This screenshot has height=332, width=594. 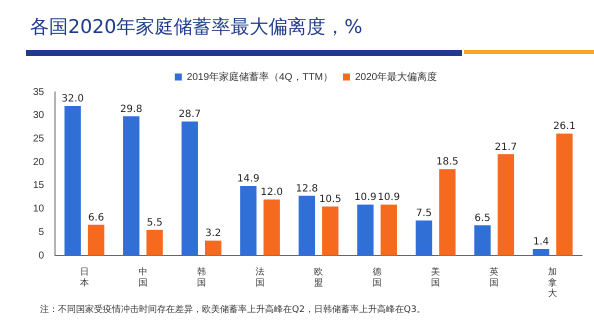 What do you see at coordinates (564, 126) in the screenshot?
I see `data-label: 26.1` at bounding box center [564, 126].